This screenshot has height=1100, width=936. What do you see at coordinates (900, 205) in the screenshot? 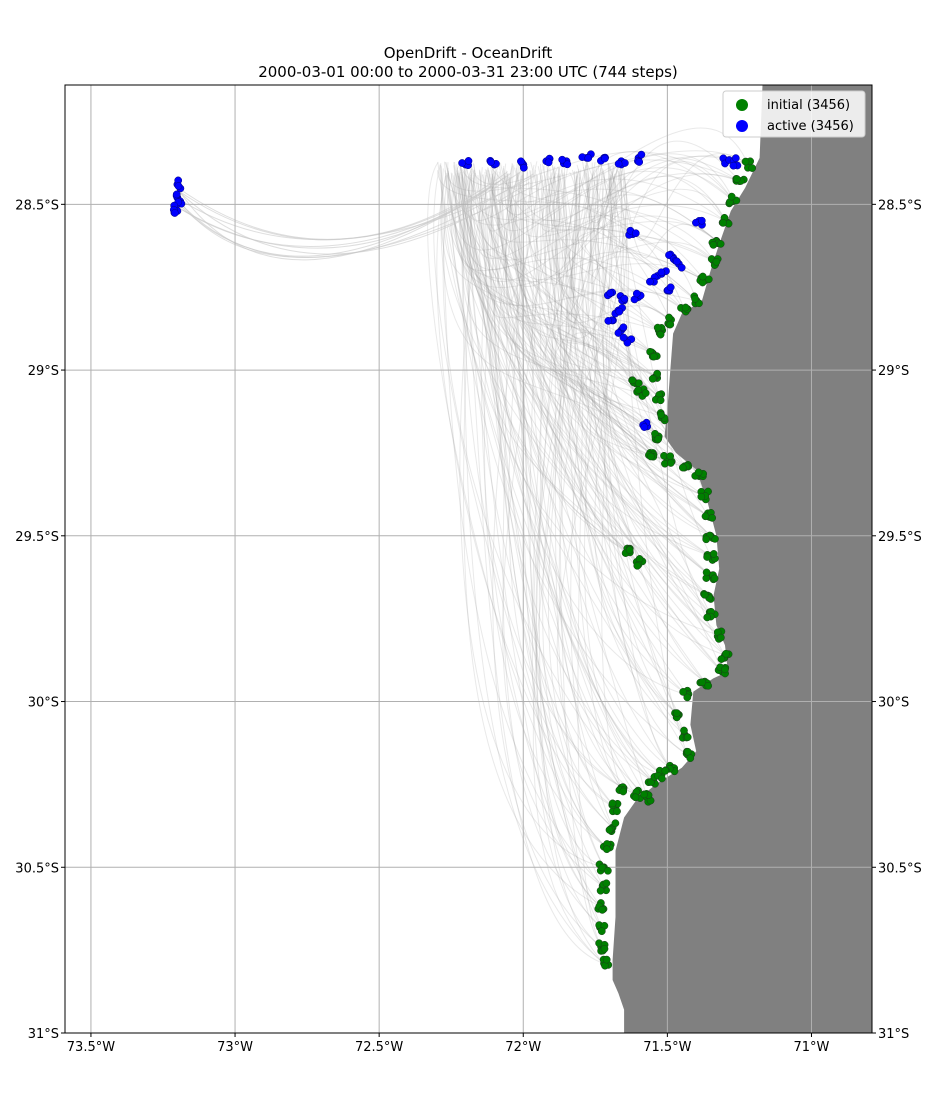
I see `y-tick-label-right: 28.5°S` at bounding box center [900, 205].